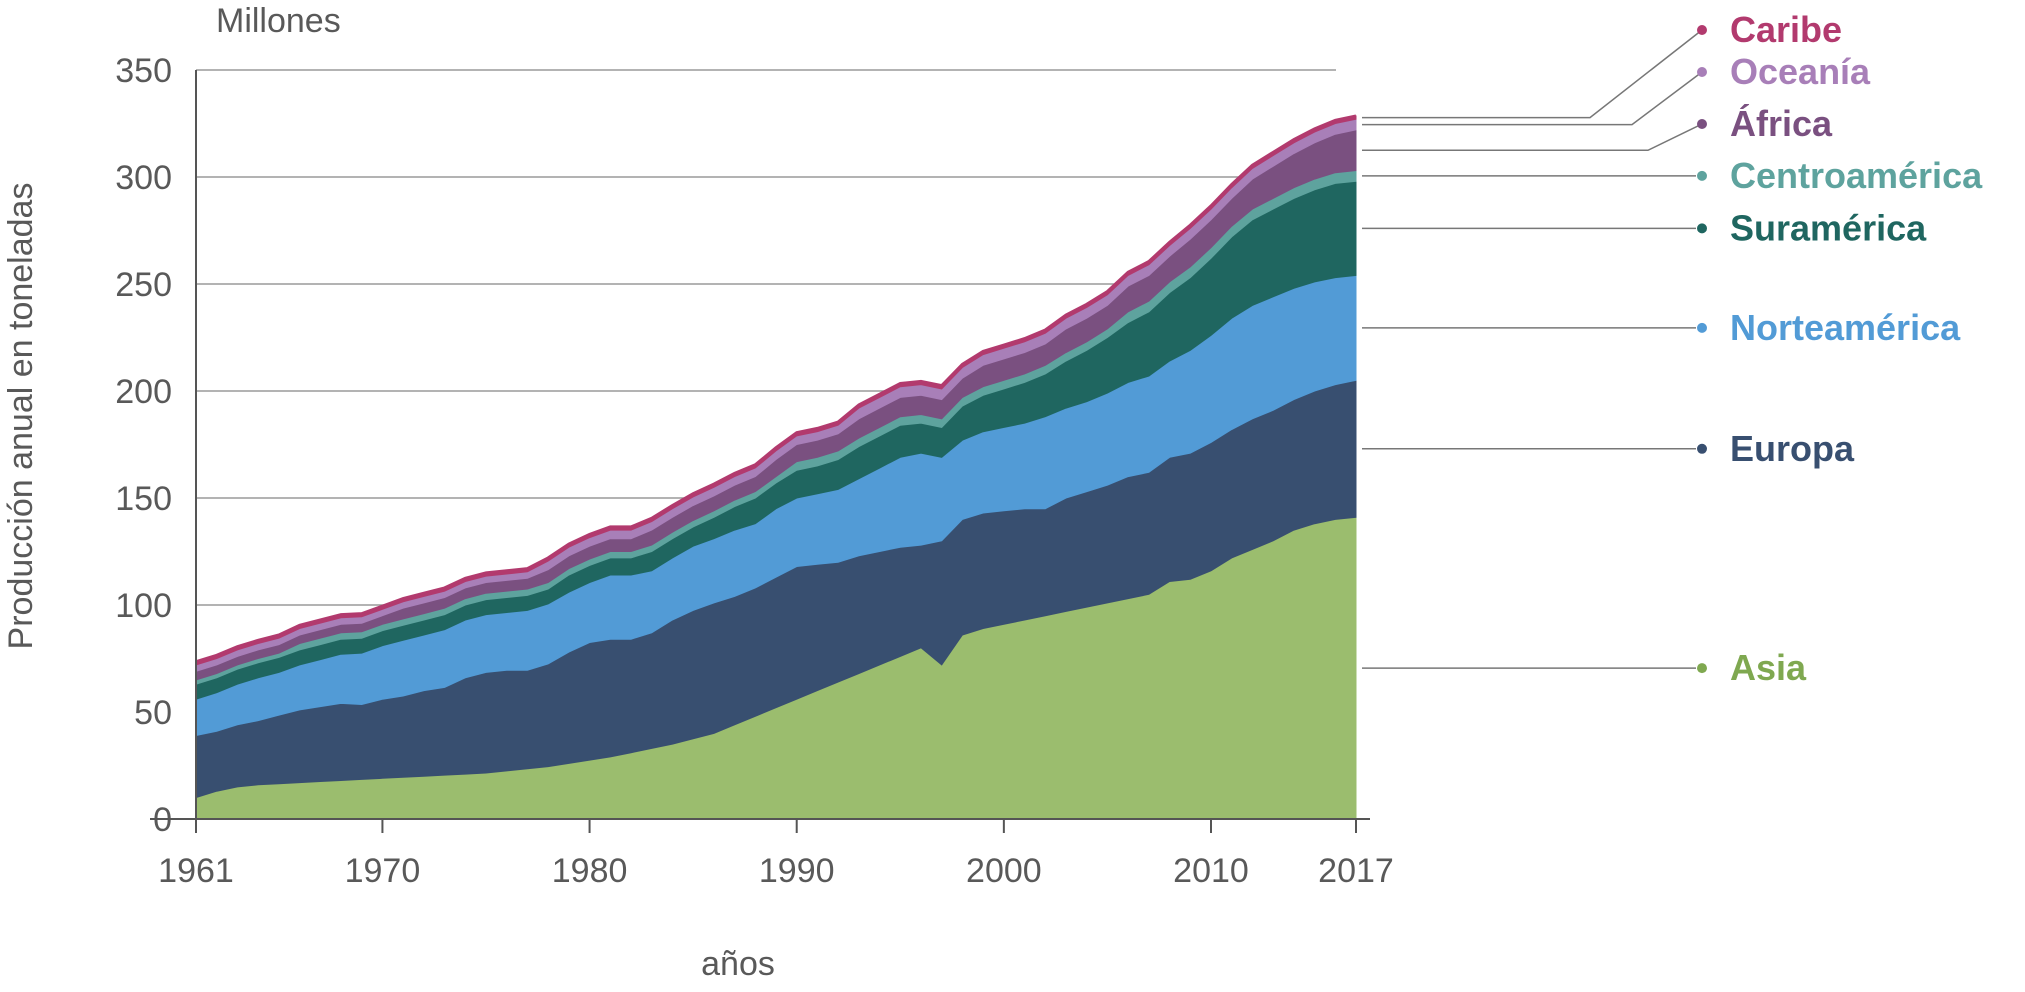 This screenshot has height=992, width=2025. Describe the element at coordinates (1702, 668) in the screenshot. I see `legend-dot-asia` at that location.